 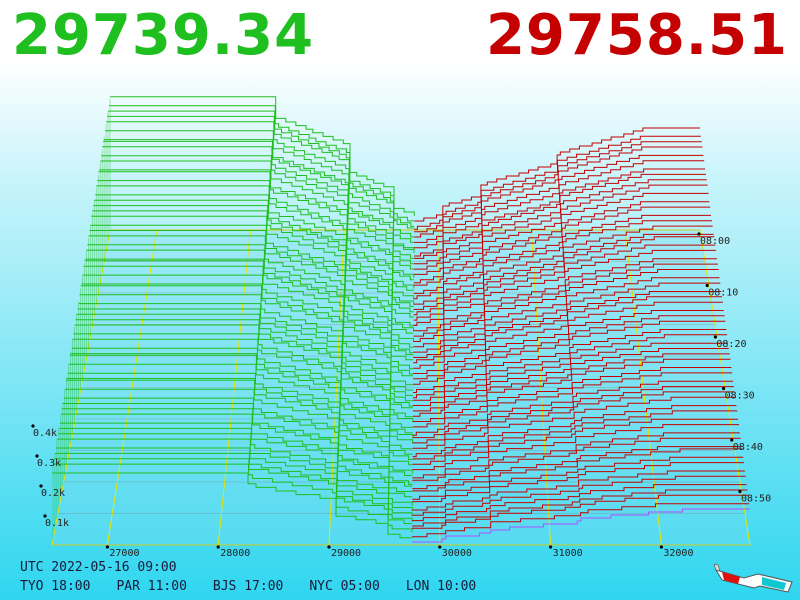 I want to click on x-tick-label: 28000, so click(x=235, y=553).